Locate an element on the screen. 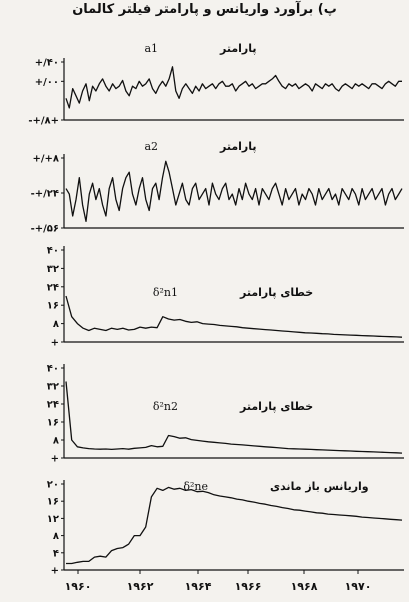 The height and width of the screenshot is (602, 409). y-tick-label: ۱۲ is located at coordinates (53, 519).